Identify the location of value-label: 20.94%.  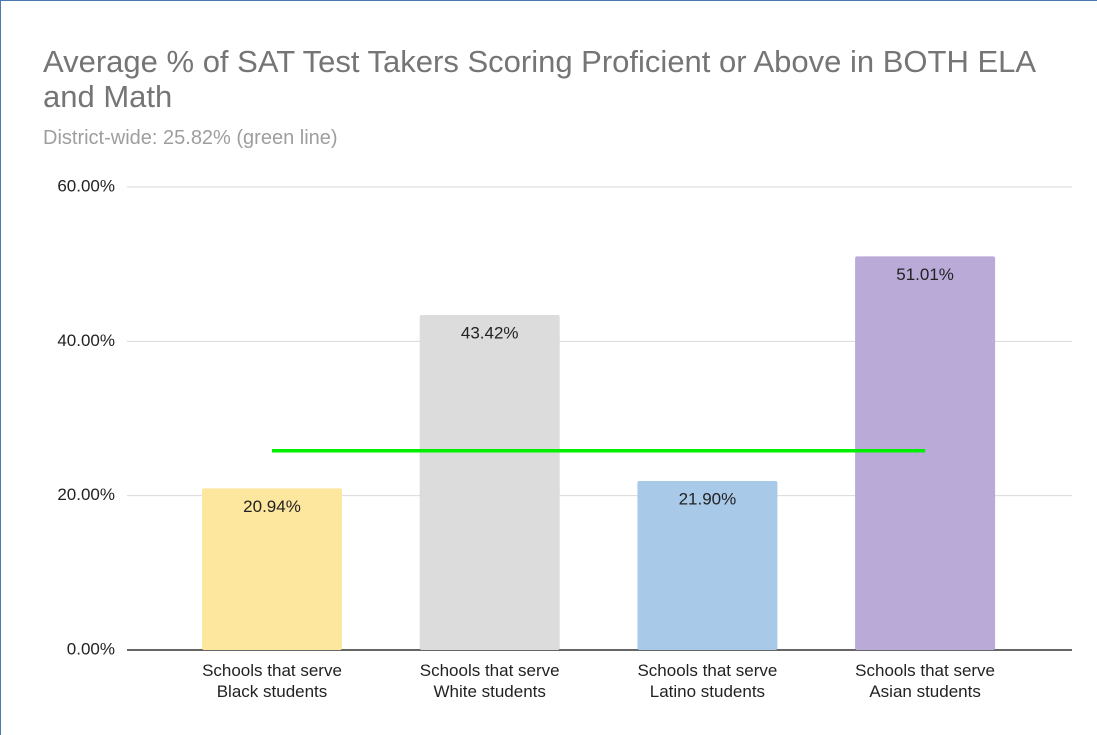
(272, 506).